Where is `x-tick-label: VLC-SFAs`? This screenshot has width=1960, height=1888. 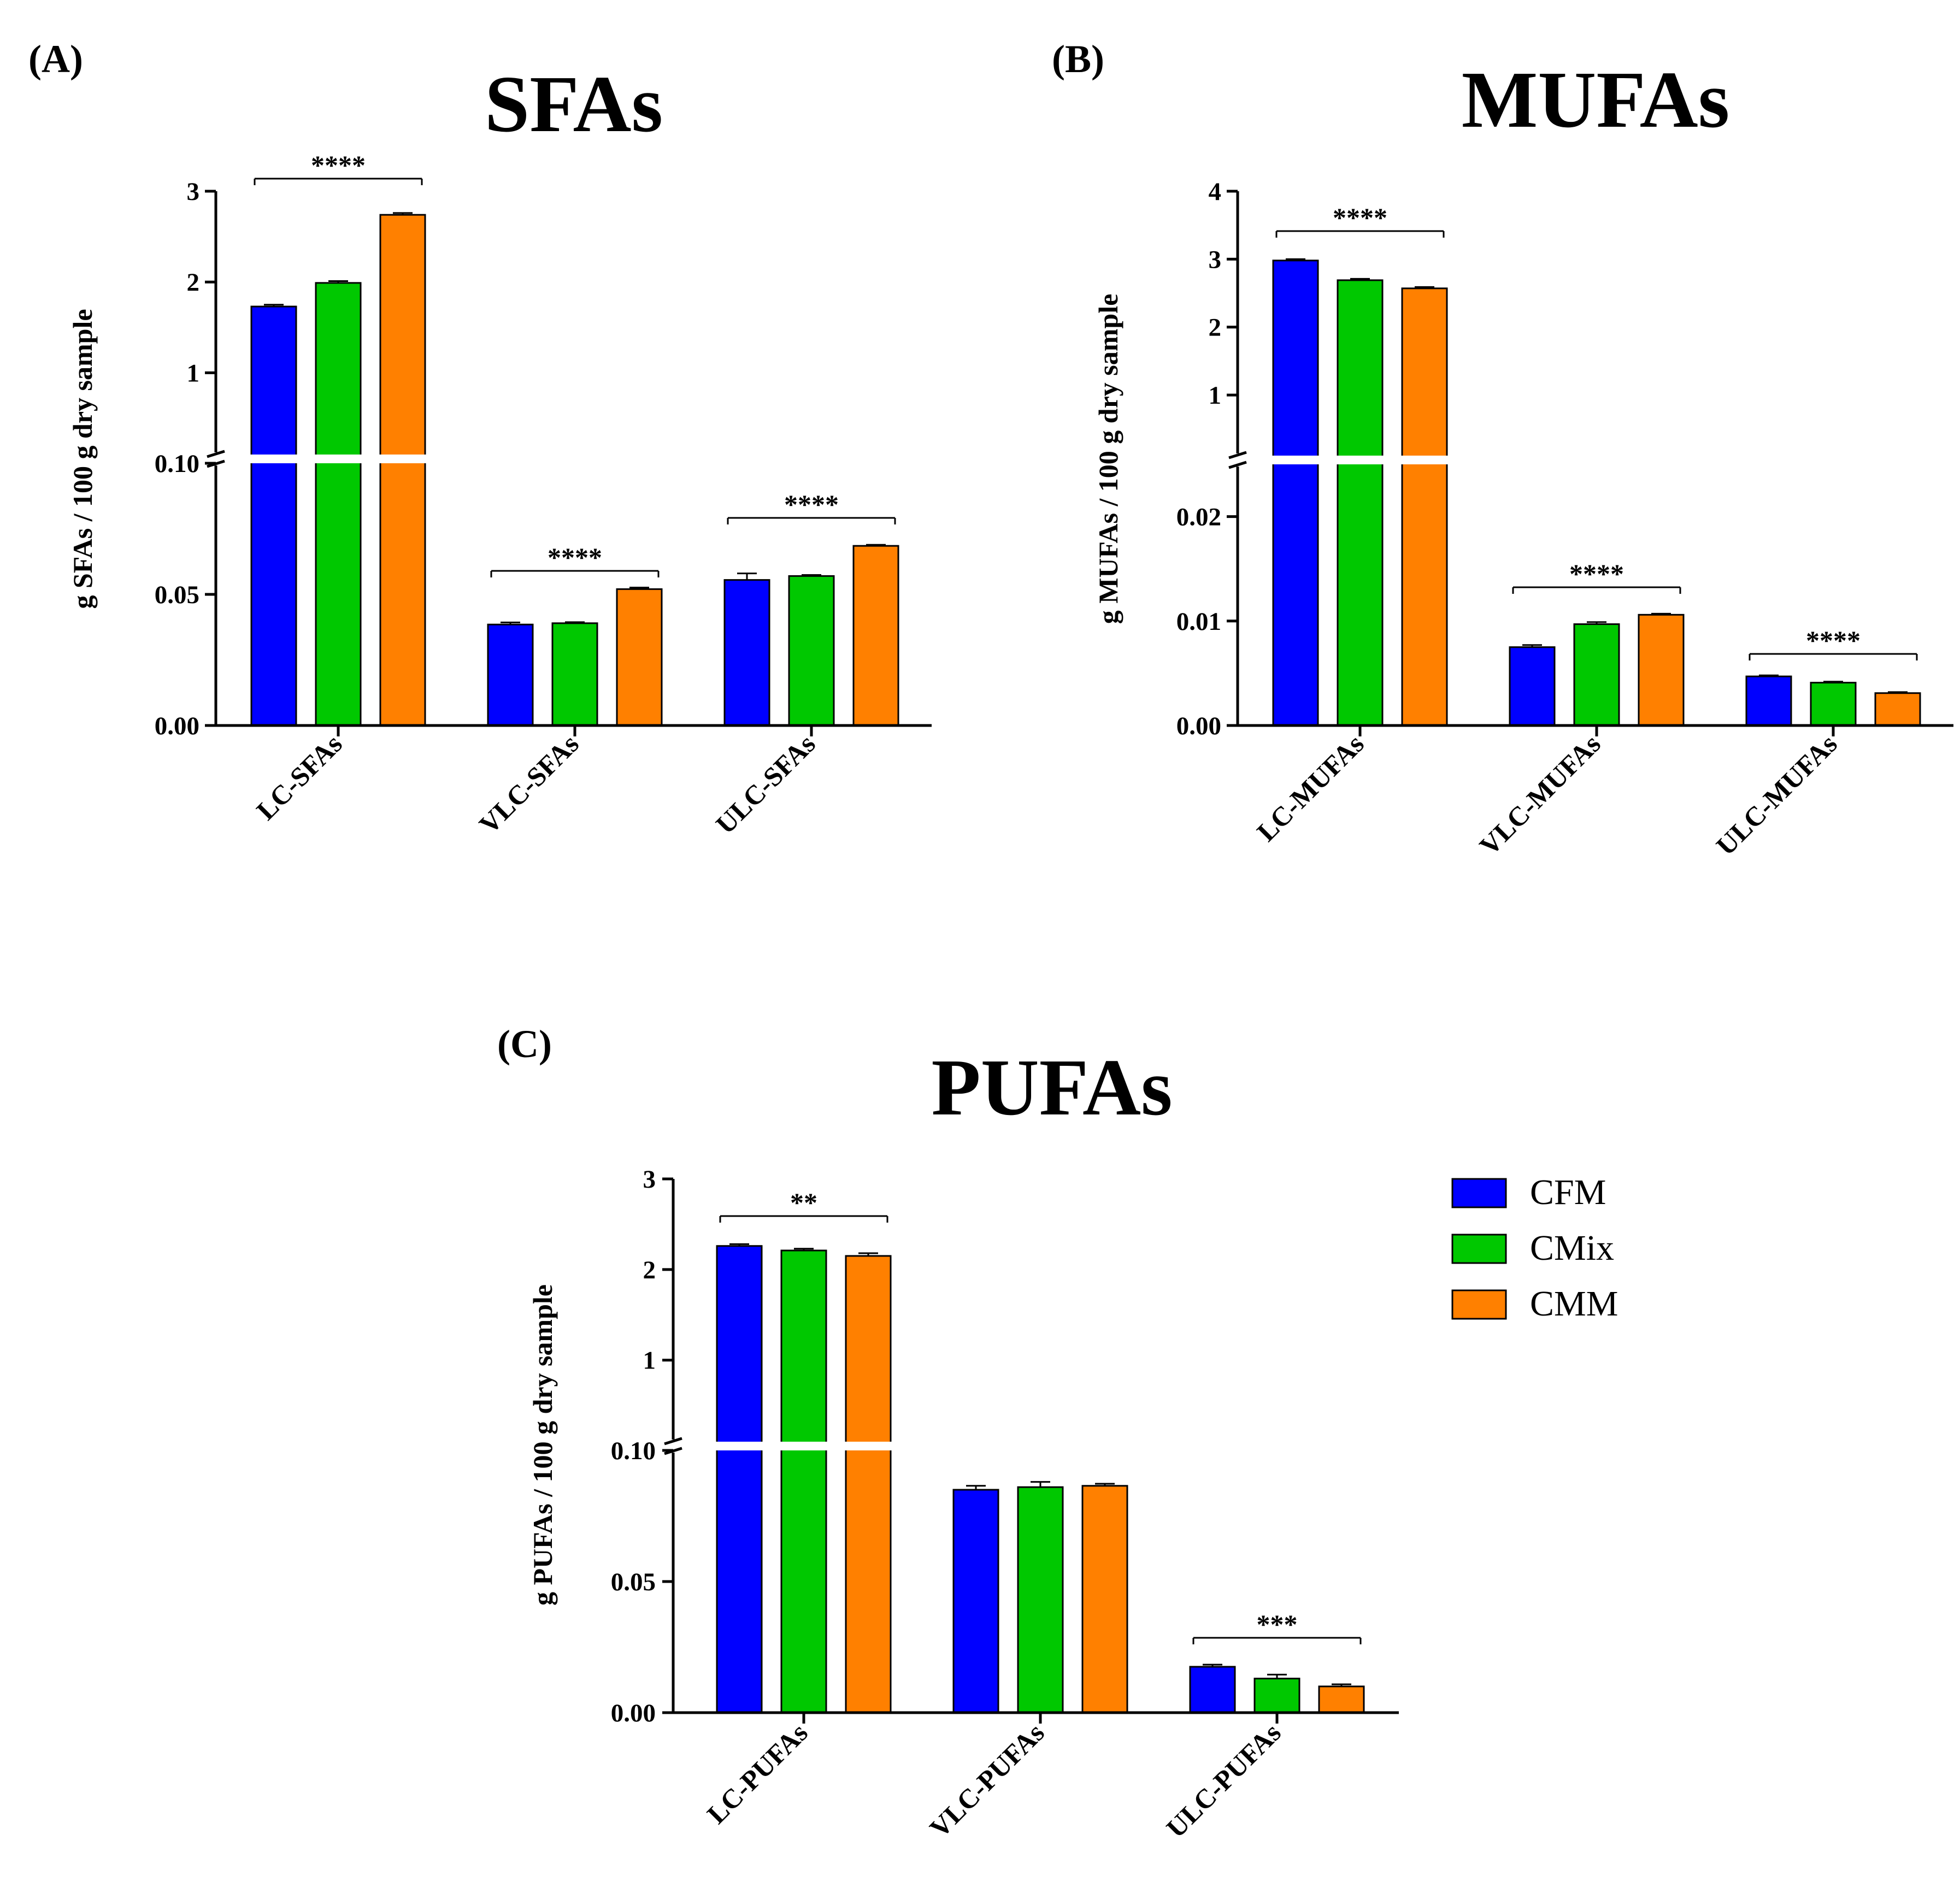
x-tick-label: VLC-SFAs is located at coordinates (529, 784).